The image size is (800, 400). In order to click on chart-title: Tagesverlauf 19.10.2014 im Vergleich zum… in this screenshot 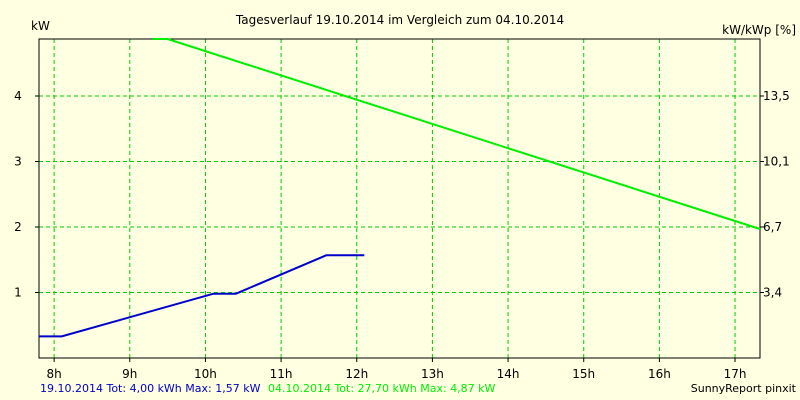, I will do `click(399, 20)`.